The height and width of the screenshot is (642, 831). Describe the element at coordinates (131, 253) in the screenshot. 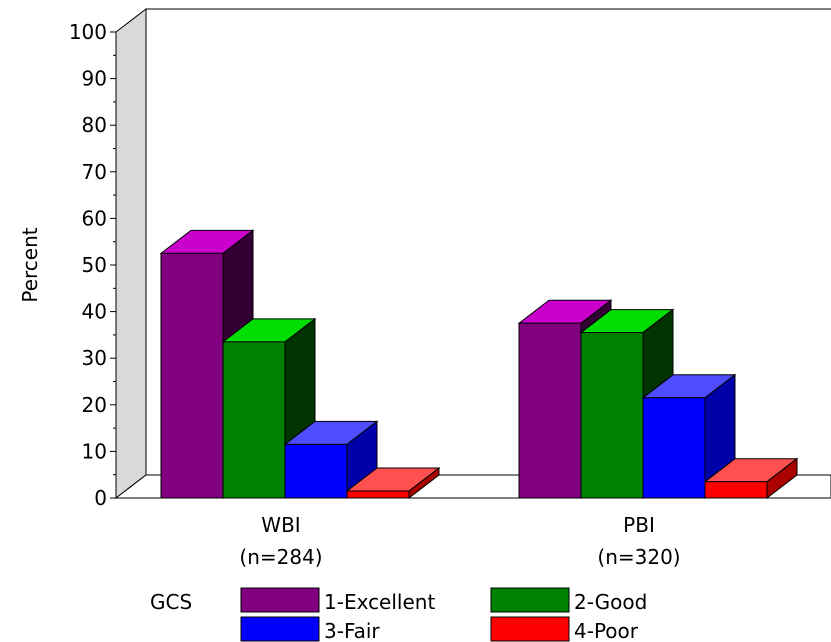

I see `back-wall-side` at that location.